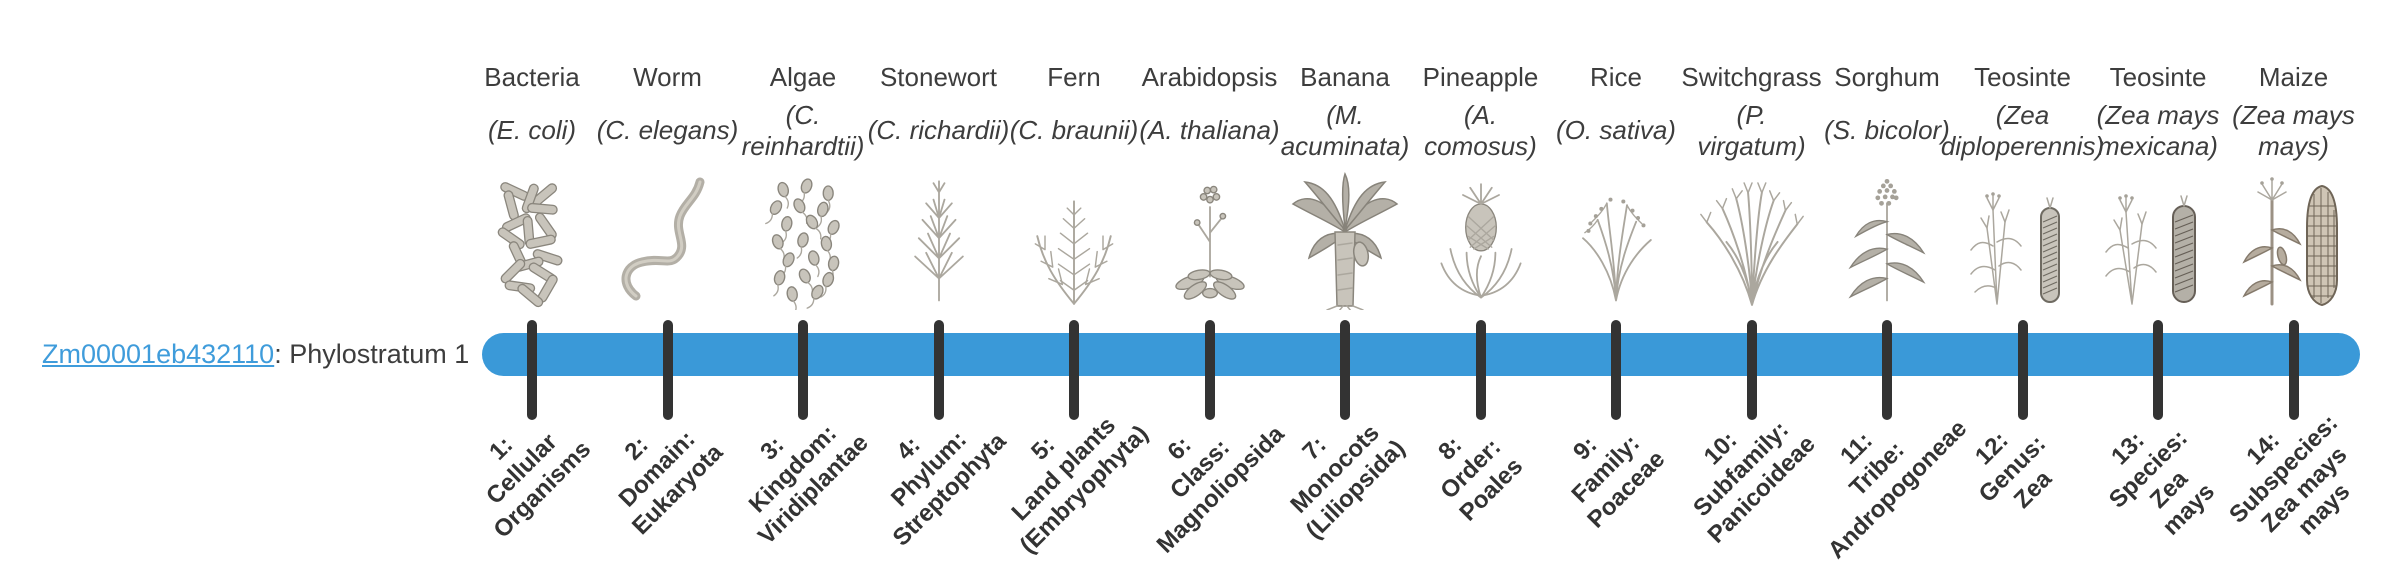  What do you see at coordinates (1209, 77) in the screenshot?
I see `organism-name: Arabidopsis` at bounding box center [1209, 77].